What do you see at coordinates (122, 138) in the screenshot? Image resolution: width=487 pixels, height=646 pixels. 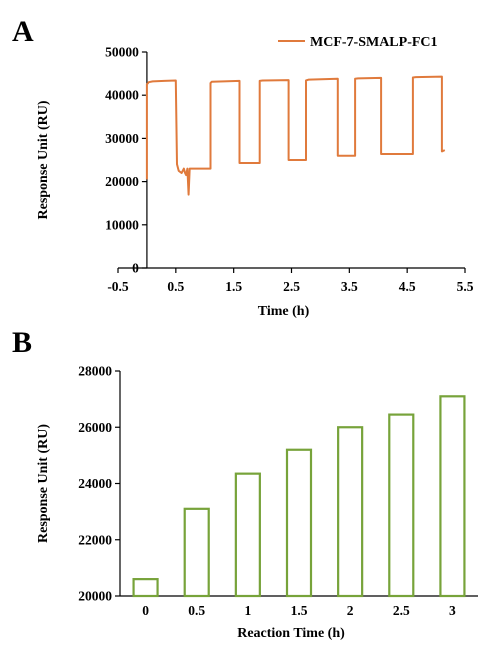 I see `chart-a-y-tick-label: 30000` at bounding box center [122, 138].